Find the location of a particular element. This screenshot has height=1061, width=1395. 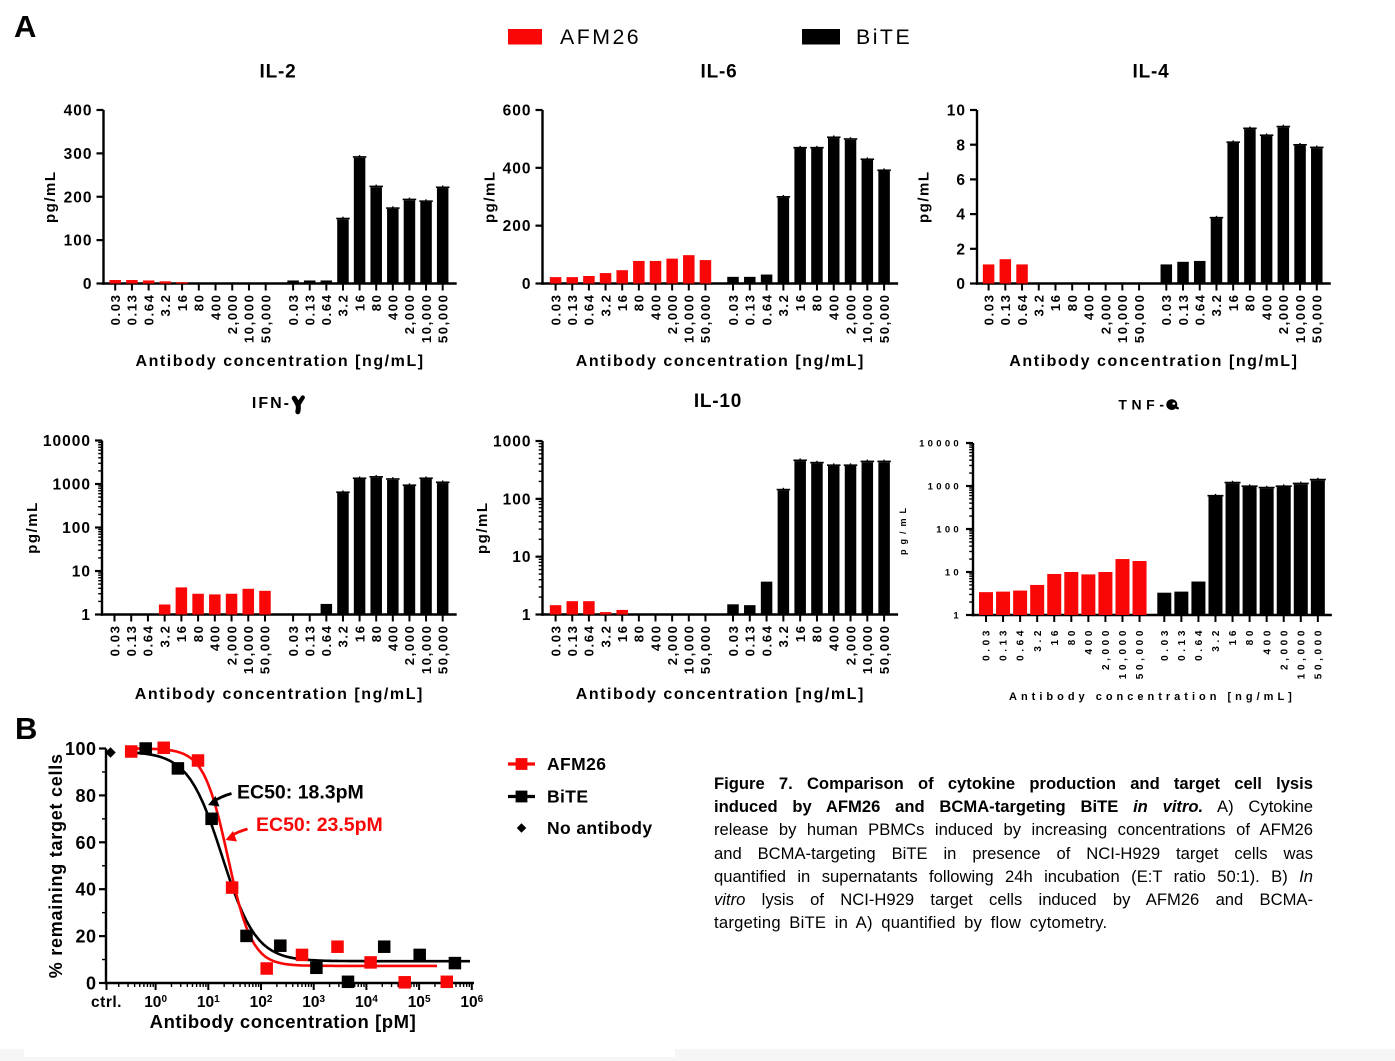

svg-text: IL-10 is located at coordinates (718, 401).